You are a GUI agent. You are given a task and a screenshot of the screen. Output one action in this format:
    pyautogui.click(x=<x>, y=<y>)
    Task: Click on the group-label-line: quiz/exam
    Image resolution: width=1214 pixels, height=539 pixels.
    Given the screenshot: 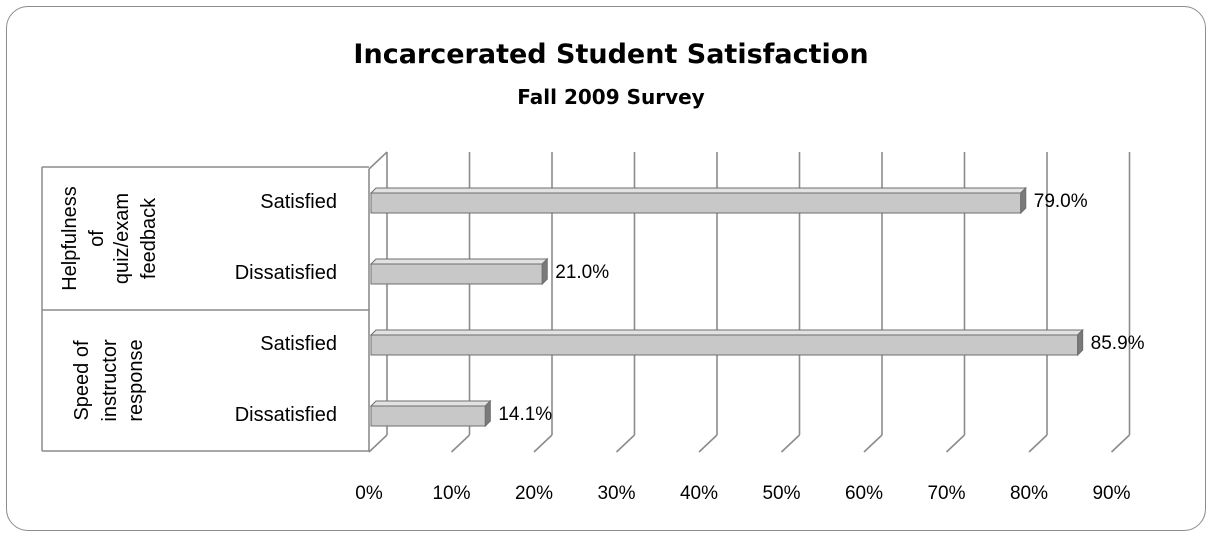 What is the action you would take?
    pyautogui.click(x=122, y=238)
    